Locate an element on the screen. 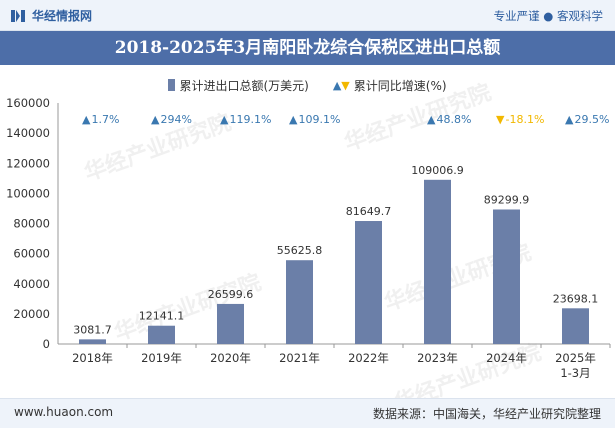 This screenshot has width=615, height=428. legend: 累计进出口总额(万美元) ▲▼ 累计同比增速(%) is located at coordinates (307, 85).